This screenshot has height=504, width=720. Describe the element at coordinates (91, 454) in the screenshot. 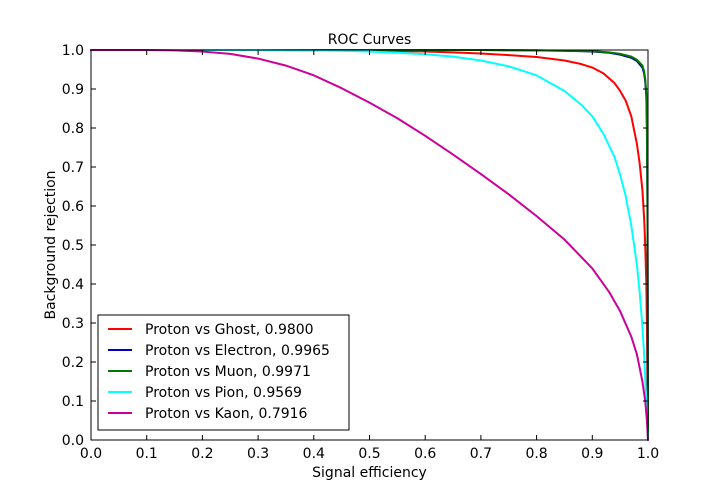

I see `x-tick-label: 0.0` at that location.